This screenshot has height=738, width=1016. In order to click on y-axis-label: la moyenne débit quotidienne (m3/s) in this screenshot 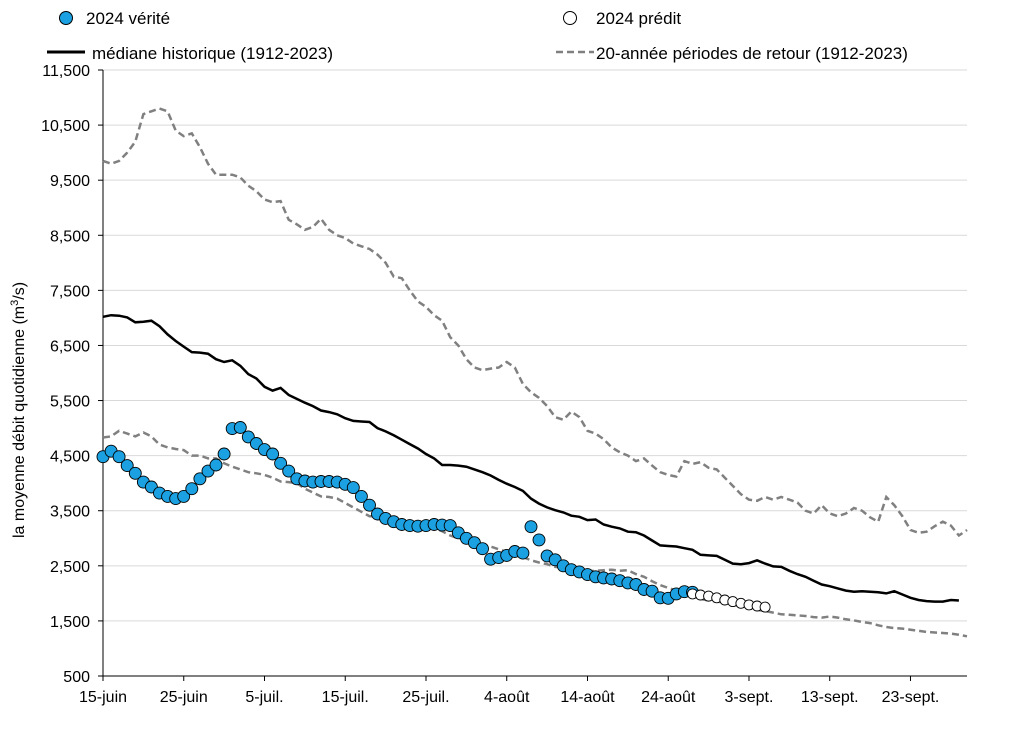, I will do `click(18, 410)`.